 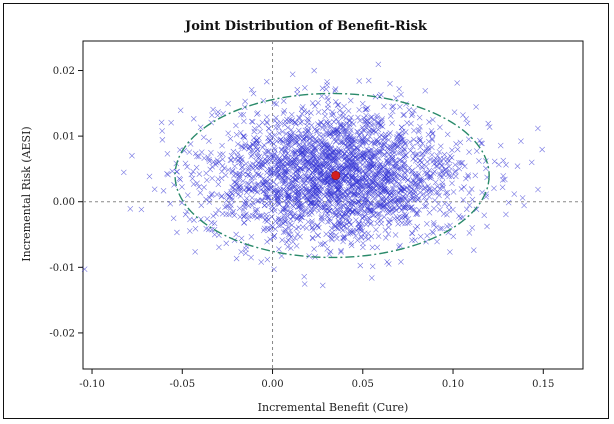 I want to click on x-tick-label: -0.10, so click(x=92, y=384).